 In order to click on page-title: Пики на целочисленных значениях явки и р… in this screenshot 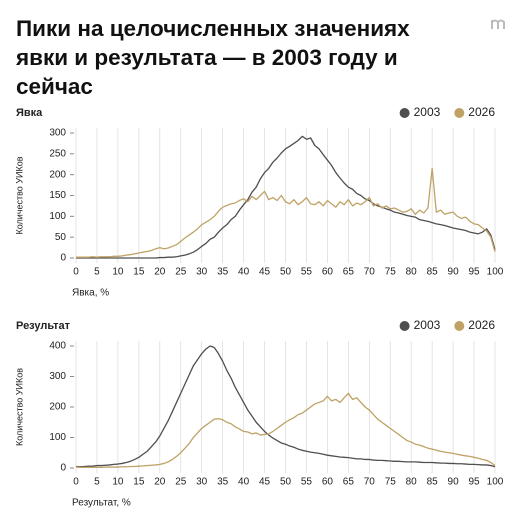, I will do `click(213, 57)`.